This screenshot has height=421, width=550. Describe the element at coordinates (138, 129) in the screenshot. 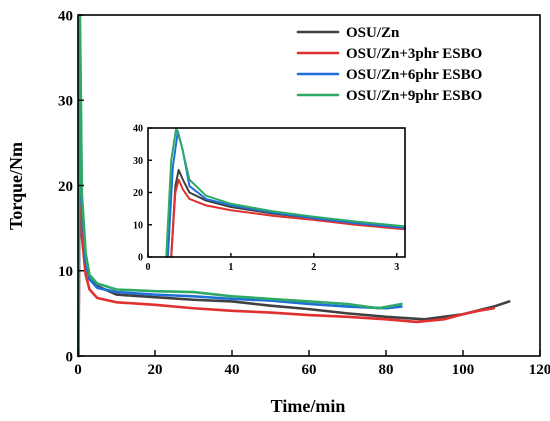

I see `inset-y-tick-label: 40` at that location.